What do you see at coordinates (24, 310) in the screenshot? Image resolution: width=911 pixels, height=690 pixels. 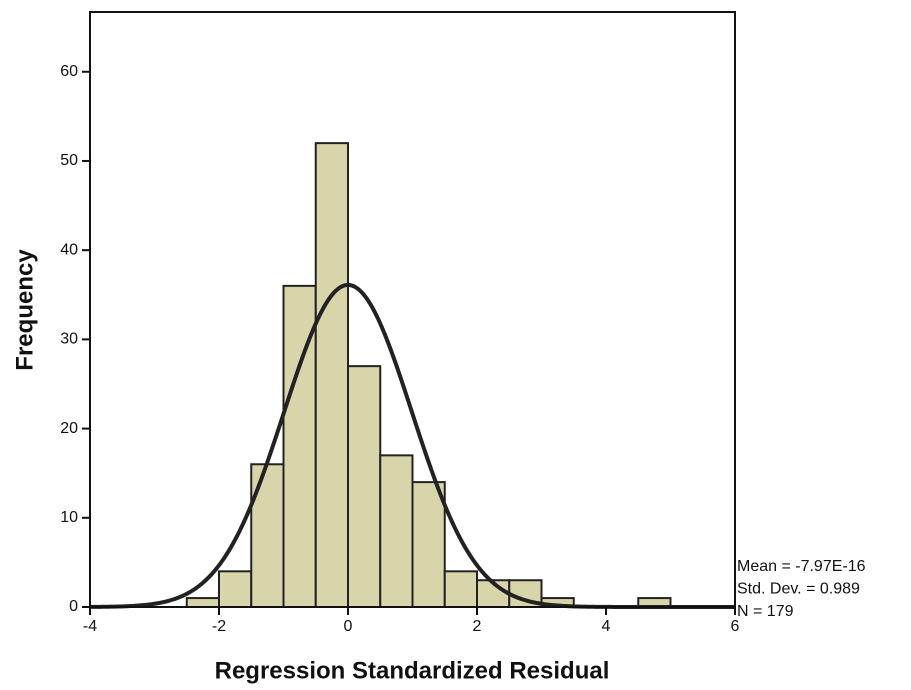 I see `y-axis-title: Frequency` at bounding box center [24, 310].